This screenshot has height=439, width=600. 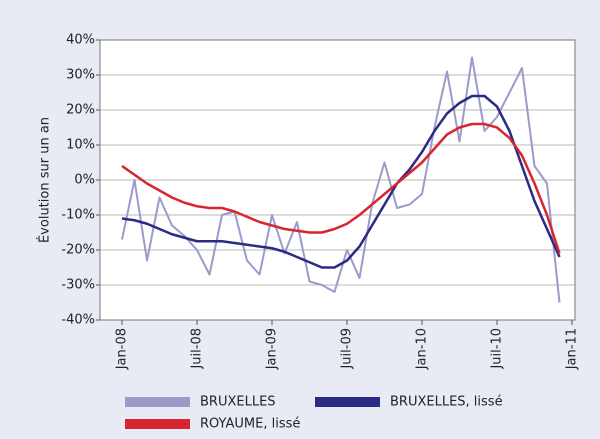 What do you see at coordinates (347, 349) in the screenshot?
I see `x-tick-label: Juil-09` at bounding box center [347, 349].